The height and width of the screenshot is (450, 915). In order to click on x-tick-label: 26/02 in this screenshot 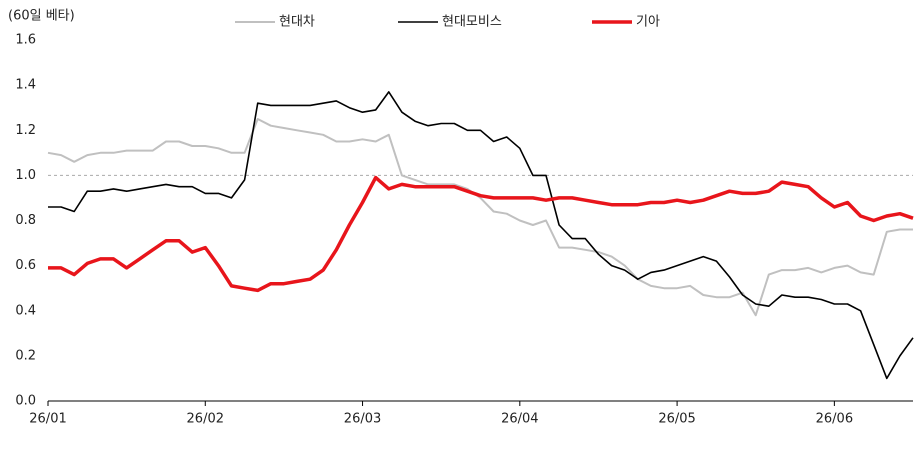, I will do `click(205, 419)`.